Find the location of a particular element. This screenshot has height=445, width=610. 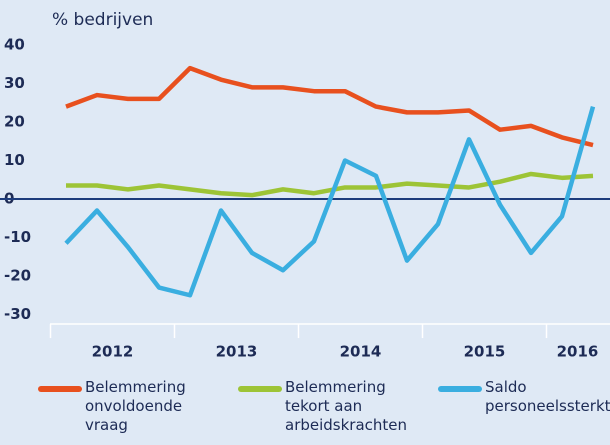

legend-label: Saldo personeelssterkte is located at coordinates (547, 396).